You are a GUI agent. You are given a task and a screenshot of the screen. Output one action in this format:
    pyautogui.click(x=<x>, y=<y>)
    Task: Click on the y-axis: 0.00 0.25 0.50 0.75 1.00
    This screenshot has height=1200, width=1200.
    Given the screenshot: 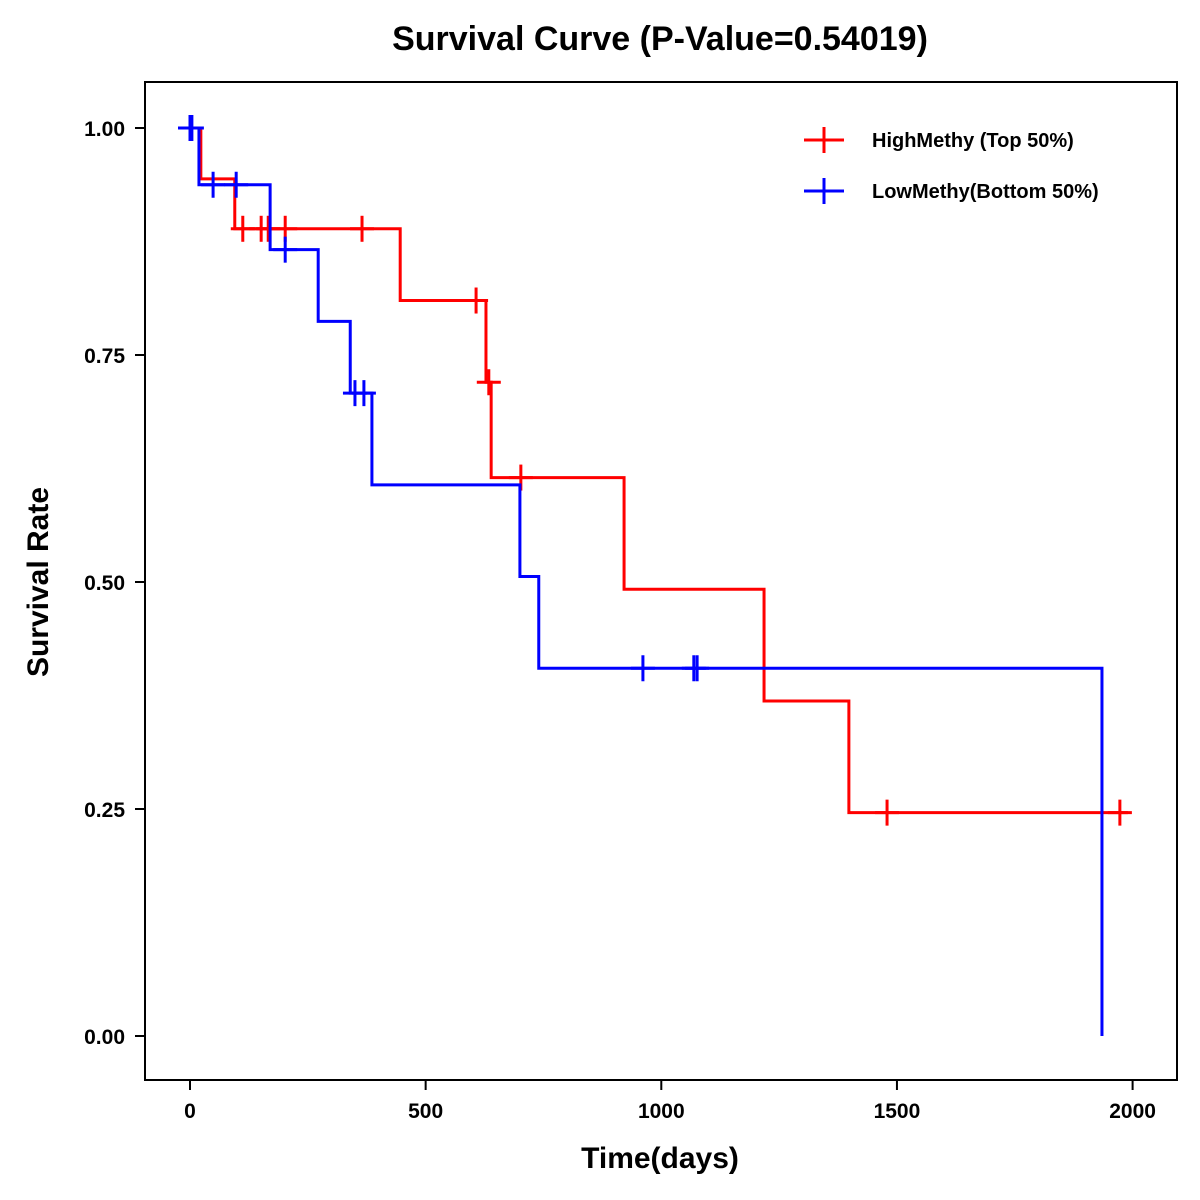 What is the action you would take?
    pyautogui.click(x=114, y=583)
    